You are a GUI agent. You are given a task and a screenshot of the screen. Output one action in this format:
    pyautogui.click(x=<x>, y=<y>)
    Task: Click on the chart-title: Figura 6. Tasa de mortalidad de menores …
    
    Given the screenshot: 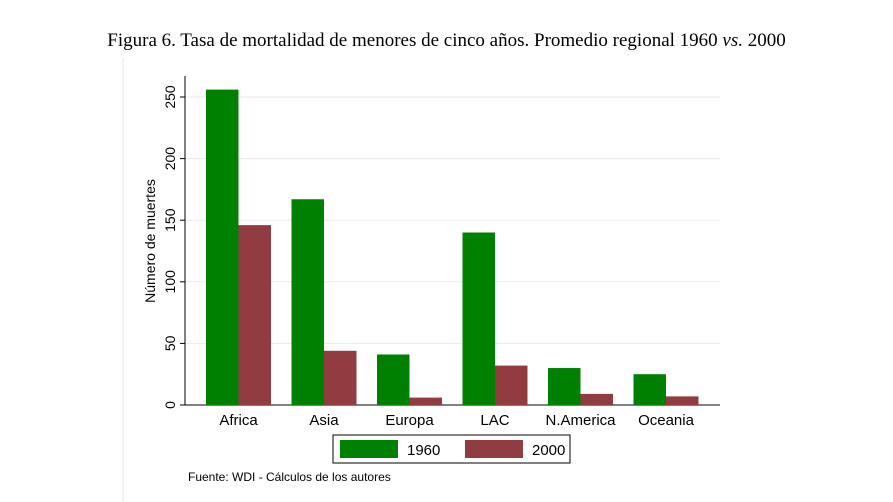 What is the action you would take?
    pyautogui.click(x=446, y=40)
    